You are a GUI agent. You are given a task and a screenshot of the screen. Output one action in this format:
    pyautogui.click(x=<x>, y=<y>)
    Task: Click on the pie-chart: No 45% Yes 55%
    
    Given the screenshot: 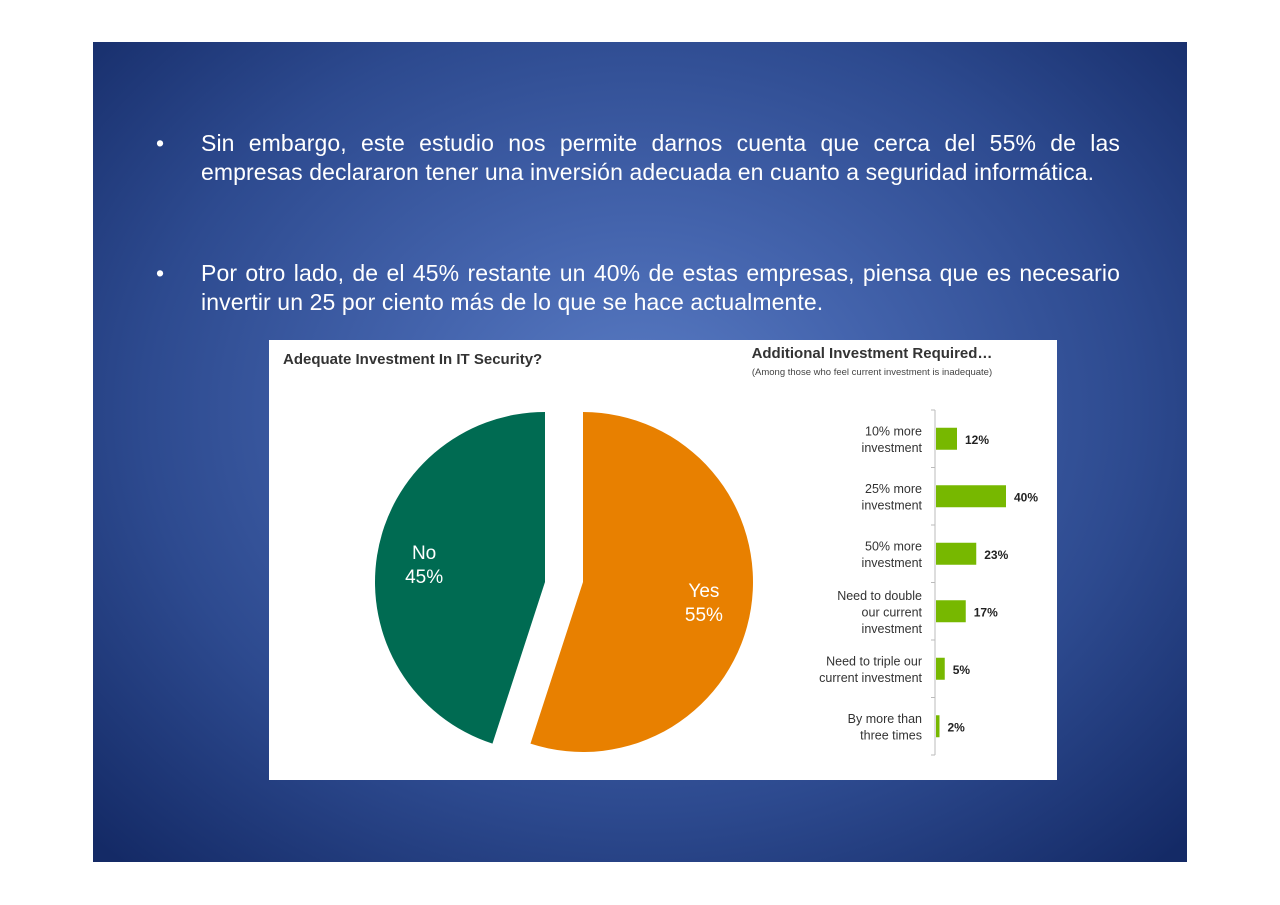 What is the action you would take?
    pyautogui.click(x=564, y=582)
    